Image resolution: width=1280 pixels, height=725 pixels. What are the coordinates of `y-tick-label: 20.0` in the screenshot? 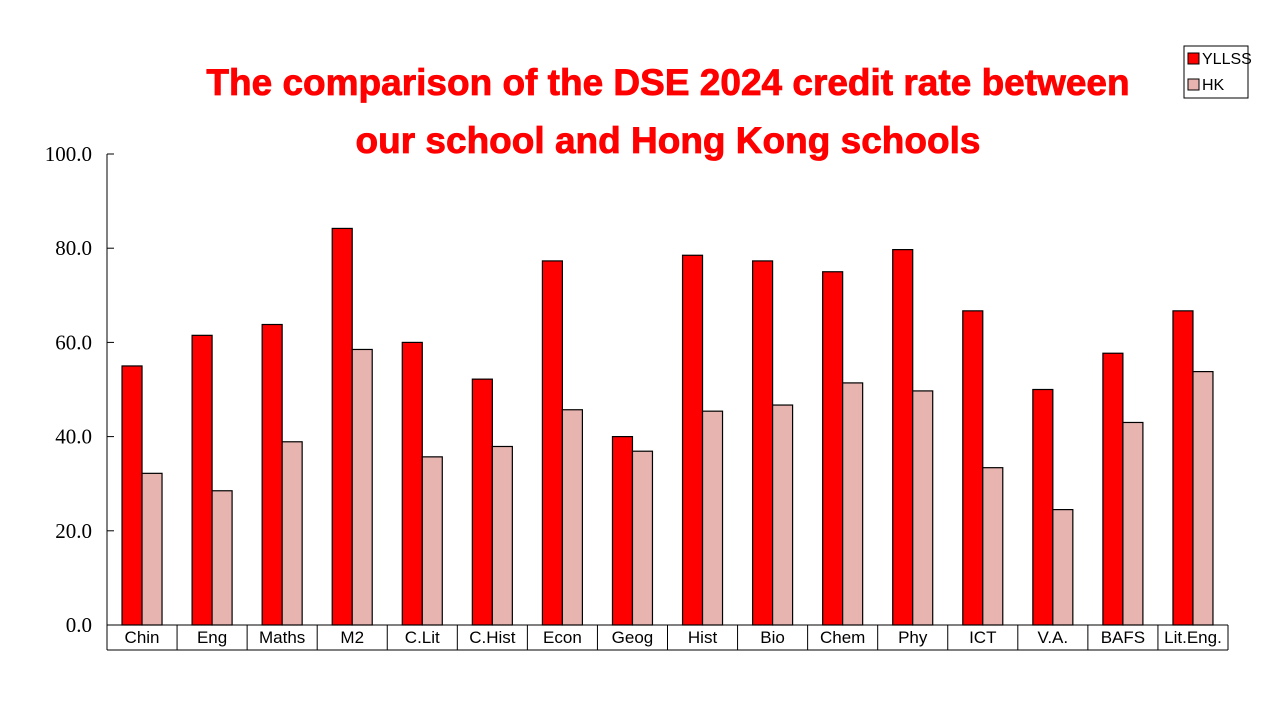 It's located at (73, 531).